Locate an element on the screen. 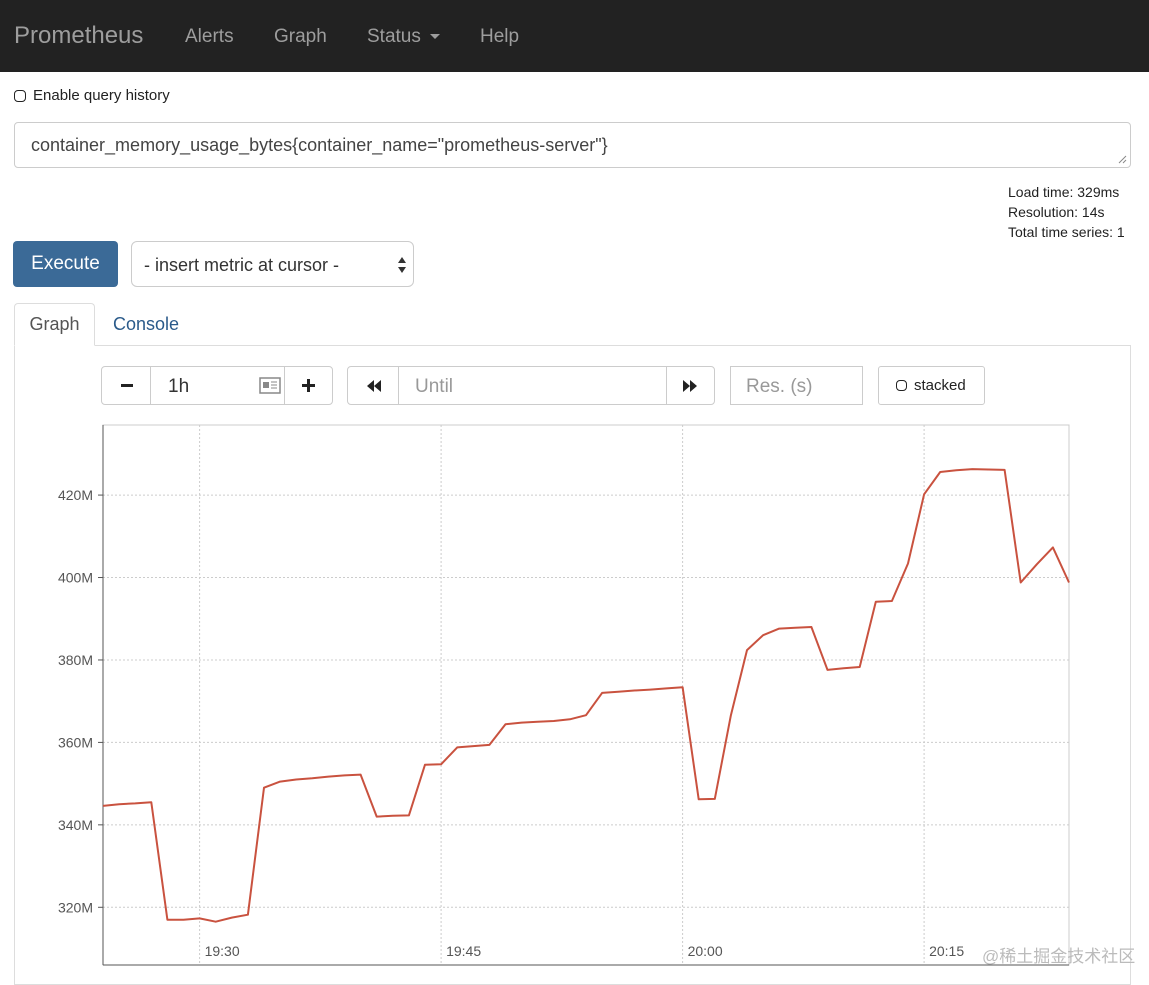 This screenshot has width=1149, height=985. y-tick-label: 360M is located at coordinates (75, 742).